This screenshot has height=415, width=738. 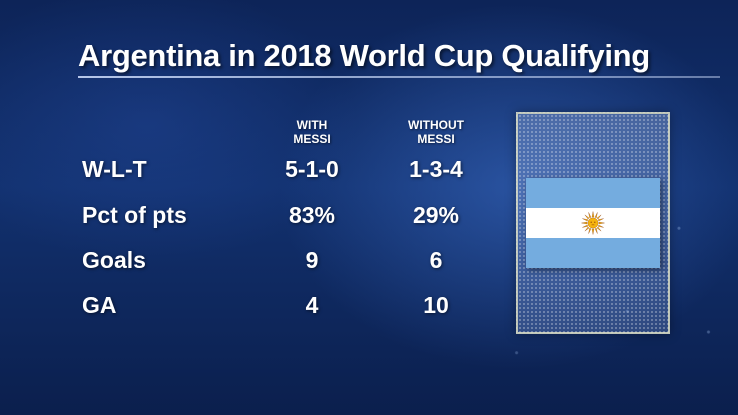 I want to click on stat-label: Pct of pts, so click(x=134, y=215).